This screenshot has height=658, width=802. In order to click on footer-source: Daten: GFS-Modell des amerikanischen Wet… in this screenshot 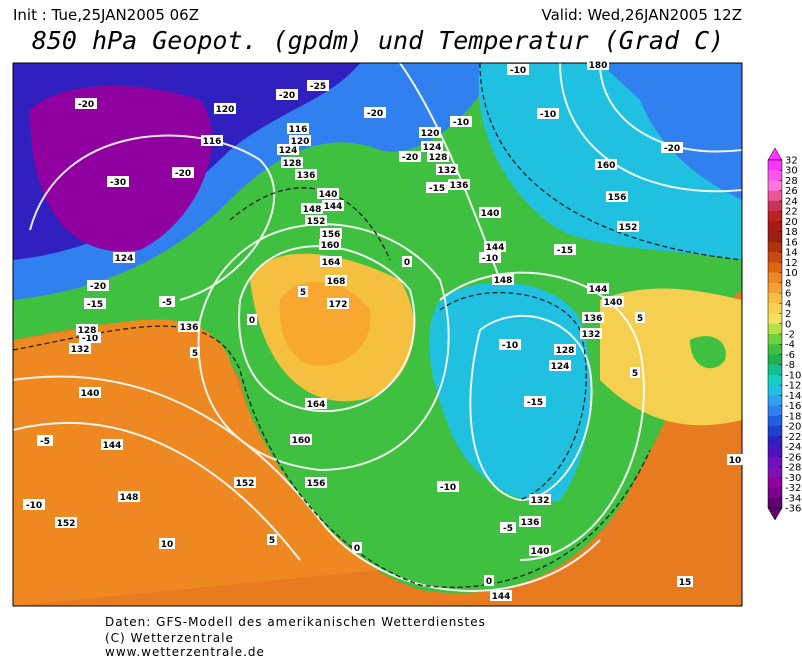, I will do `click(295, 622)`.